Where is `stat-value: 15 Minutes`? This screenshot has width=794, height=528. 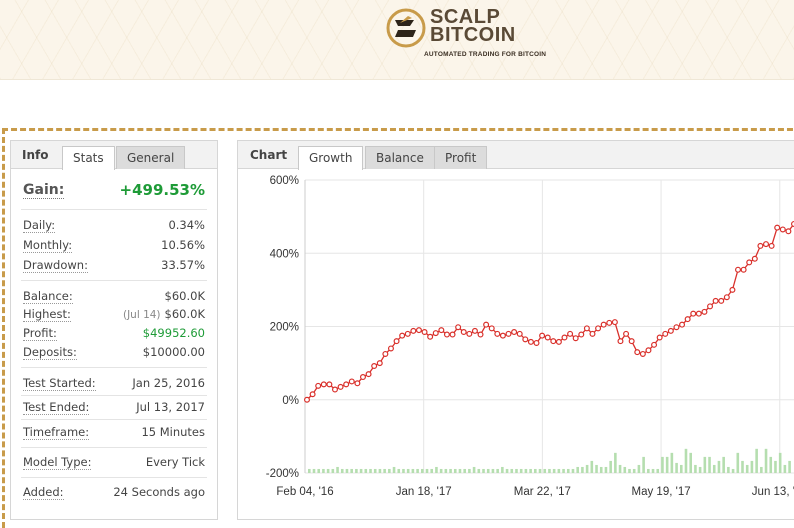 stat-value: 15 Minutes is located at coordinates (173, 432).